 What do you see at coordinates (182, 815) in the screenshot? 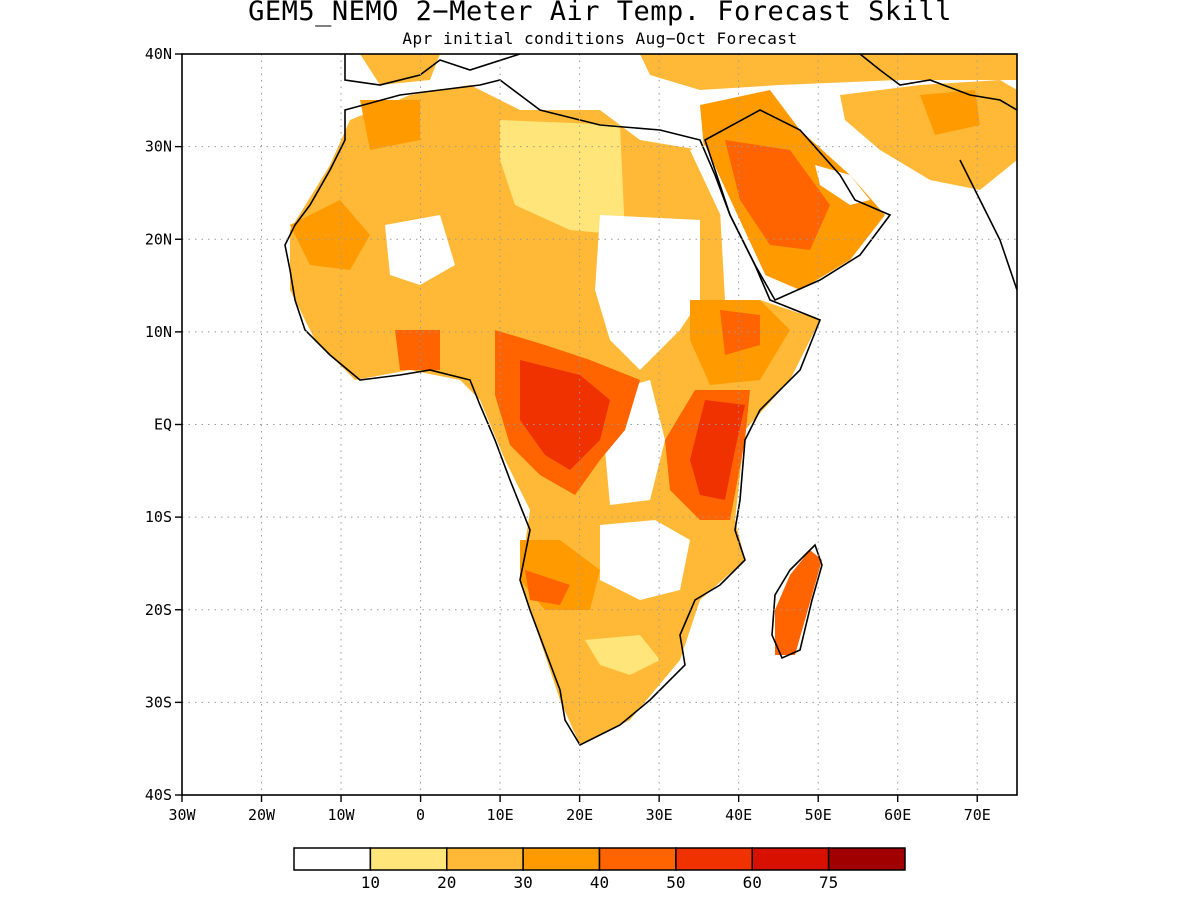
I see `lon-tick-label: 30W` at bounding box center [182, 815].